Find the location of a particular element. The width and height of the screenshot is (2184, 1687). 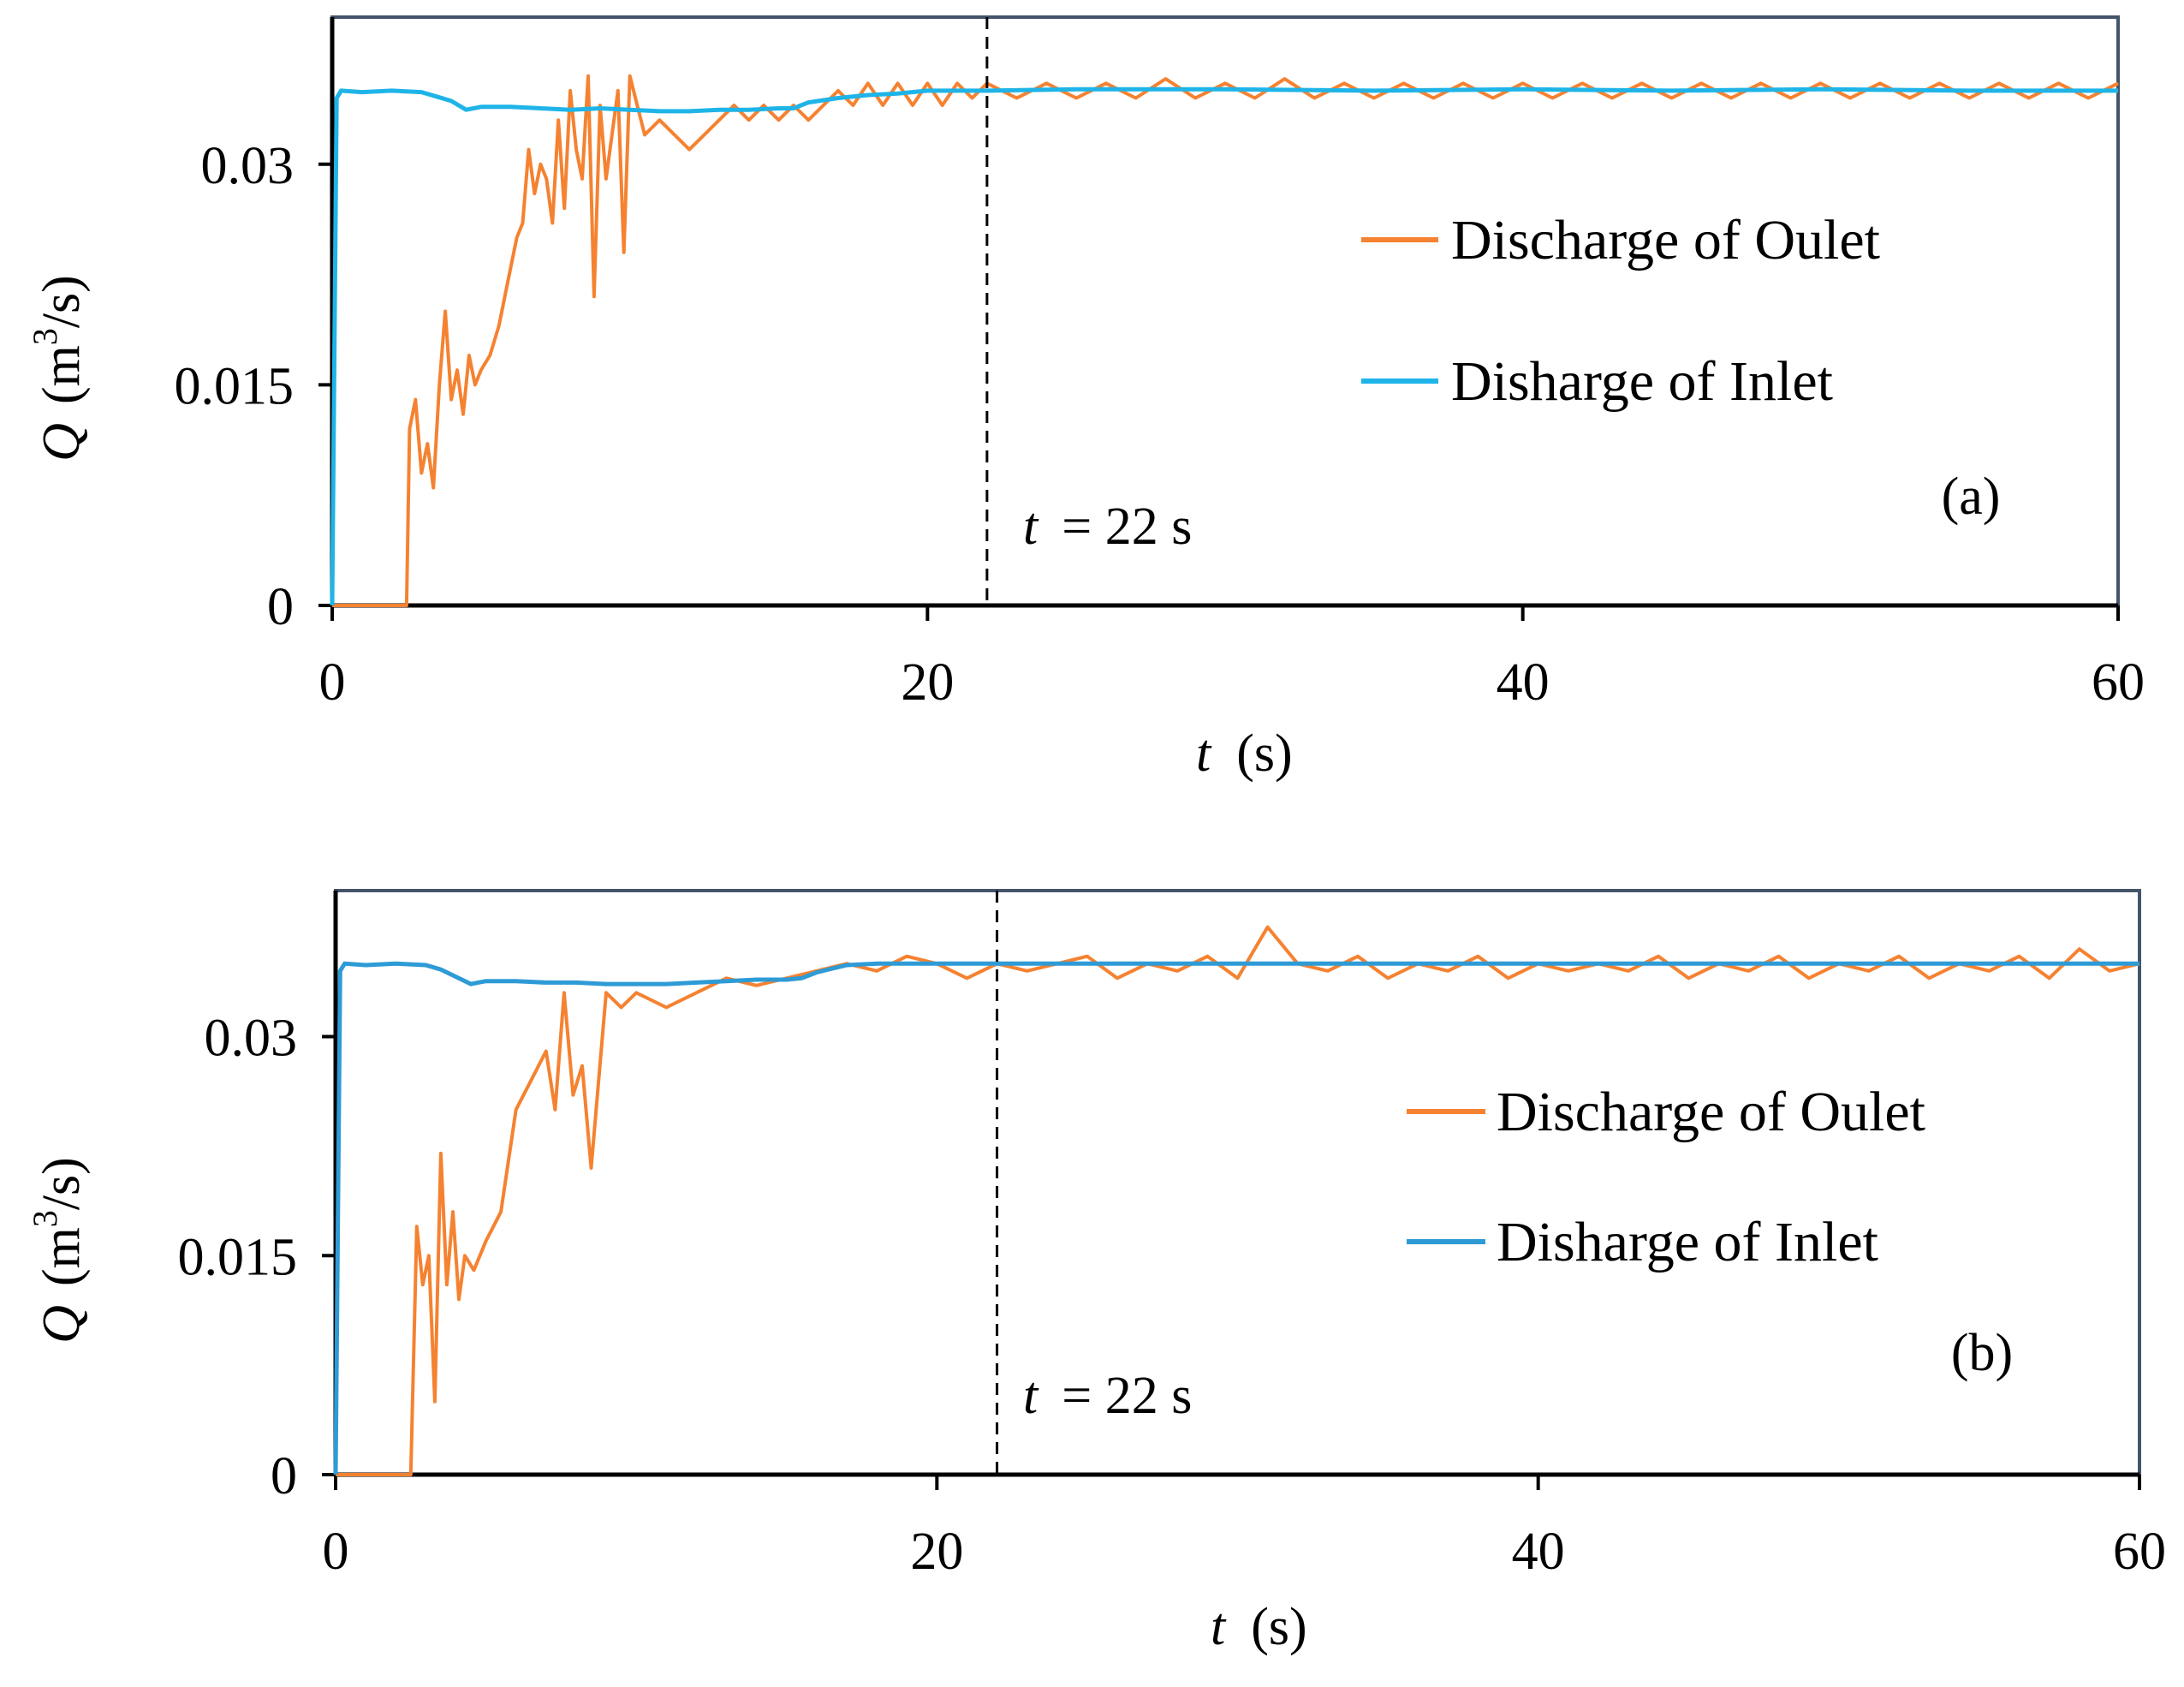

panel-label: (b) is located at coordinates (1982, 1353).